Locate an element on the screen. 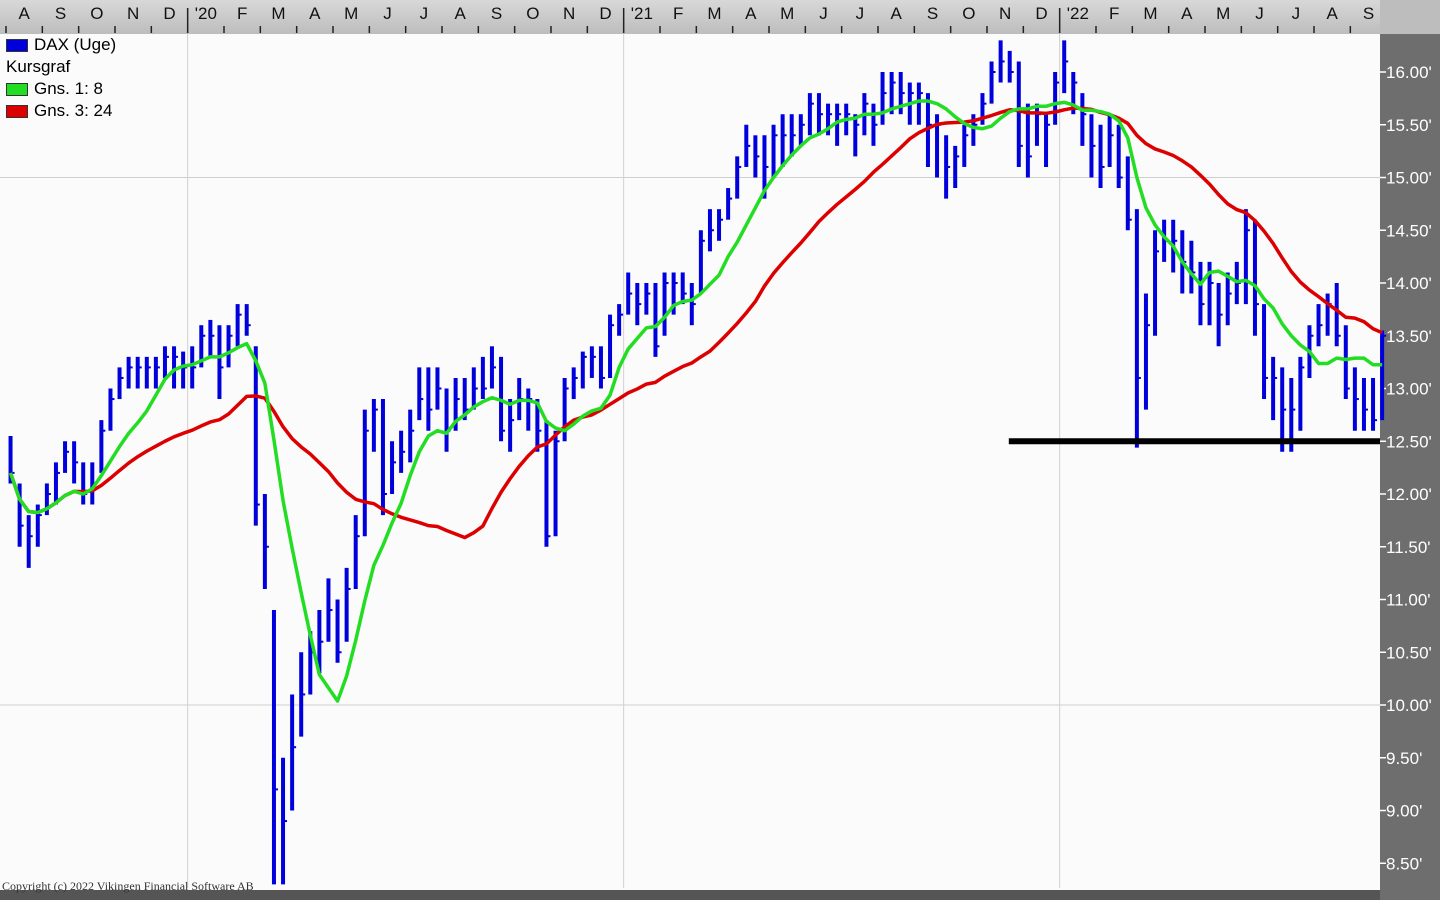  legend-subtitle-text: Kursgraf is located at coordinates (38, 66).